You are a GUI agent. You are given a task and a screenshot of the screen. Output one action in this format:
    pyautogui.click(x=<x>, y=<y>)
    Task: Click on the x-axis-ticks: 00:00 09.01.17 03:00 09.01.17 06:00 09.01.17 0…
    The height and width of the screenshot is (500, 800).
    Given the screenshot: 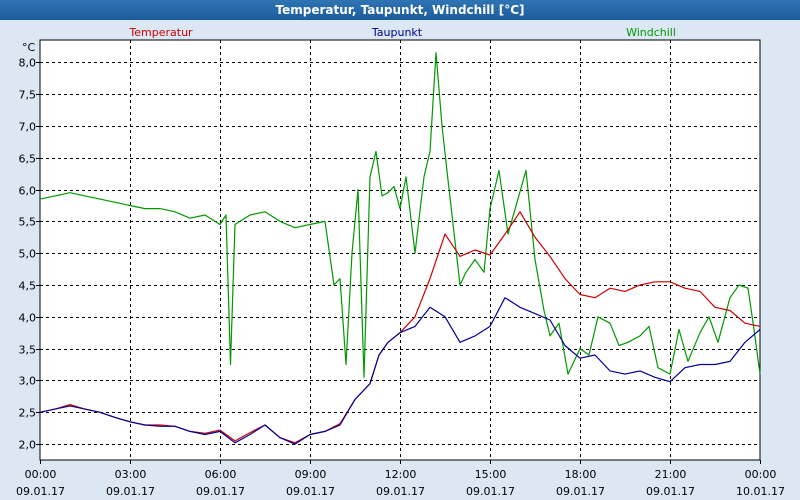 What is the action you would take?
    pyautogui.click(x=400, y=479)
    